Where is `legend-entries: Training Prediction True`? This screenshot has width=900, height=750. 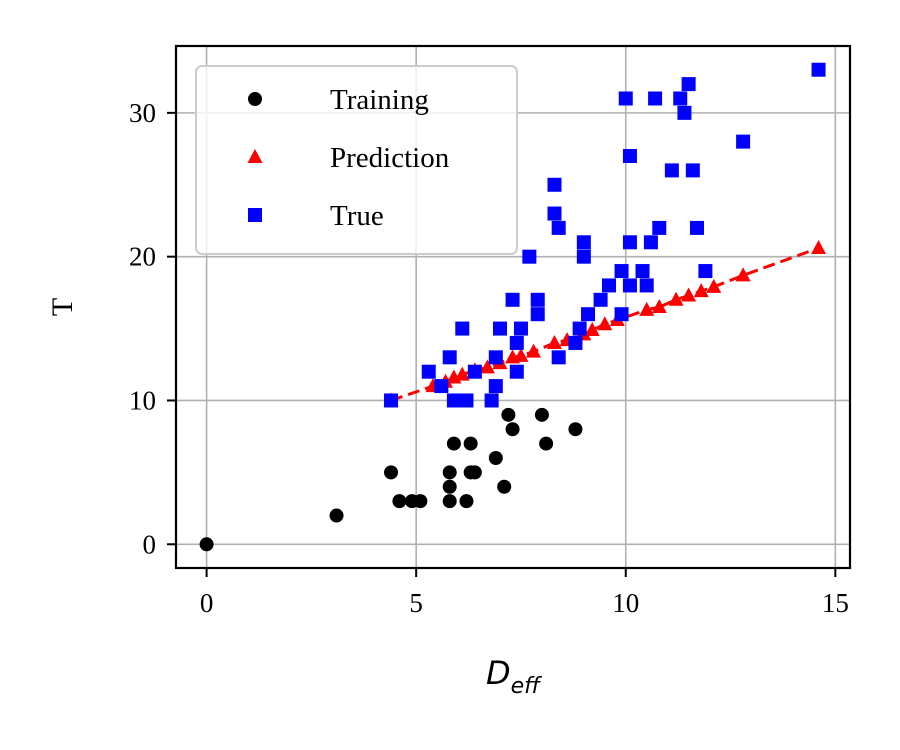
legend-entries: Training Prediction True is located at coordinates (348, 158).